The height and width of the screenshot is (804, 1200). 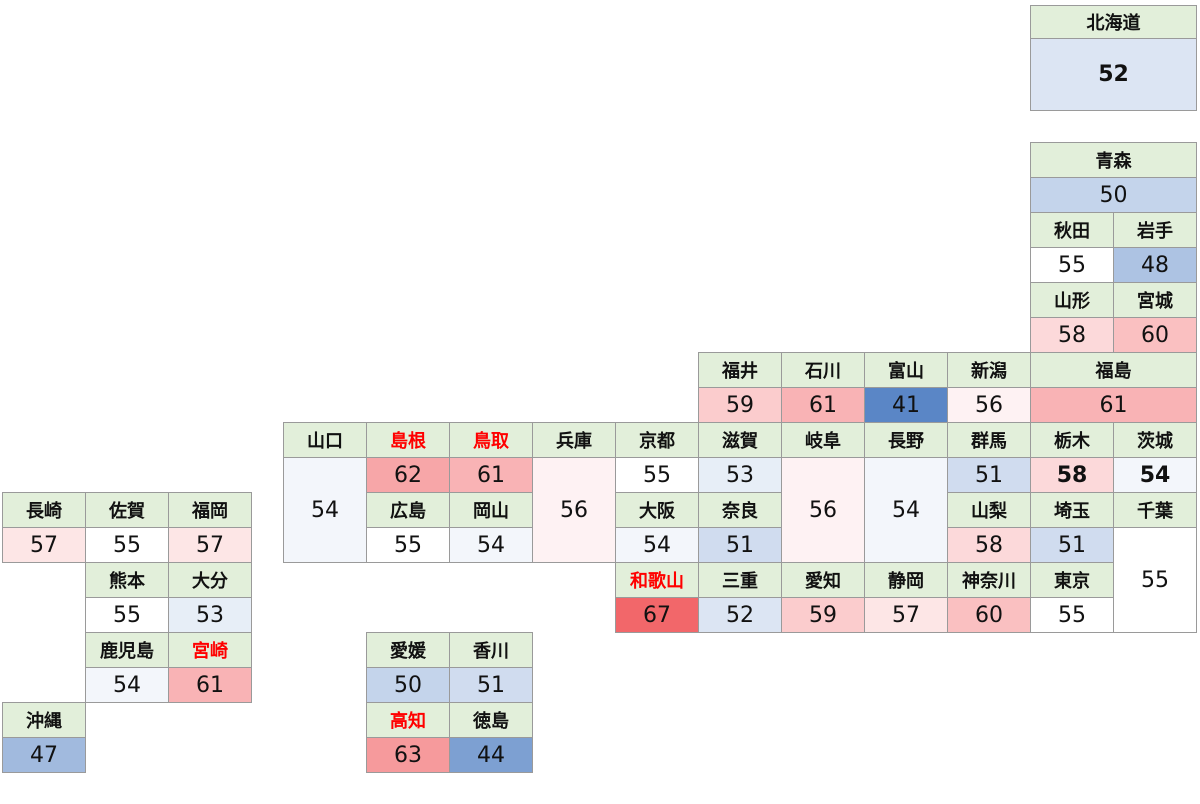 I want to click on value-cell: 53, so click(x=740, y=475).